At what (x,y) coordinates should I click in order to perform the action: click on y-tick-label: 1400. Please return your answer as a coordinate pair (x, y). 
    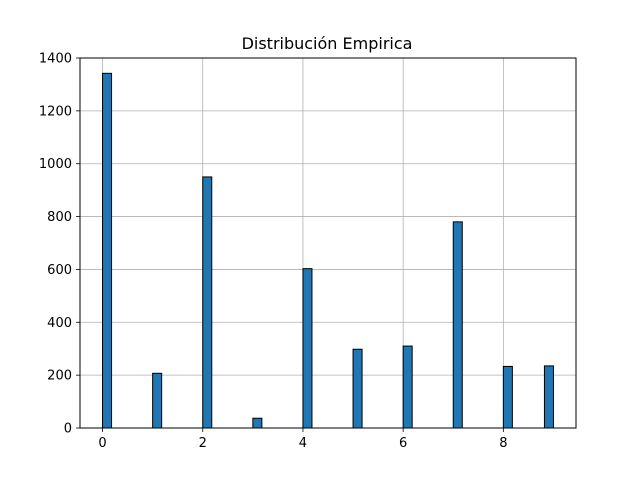
    Looking at the image, I should click on (55, 59).